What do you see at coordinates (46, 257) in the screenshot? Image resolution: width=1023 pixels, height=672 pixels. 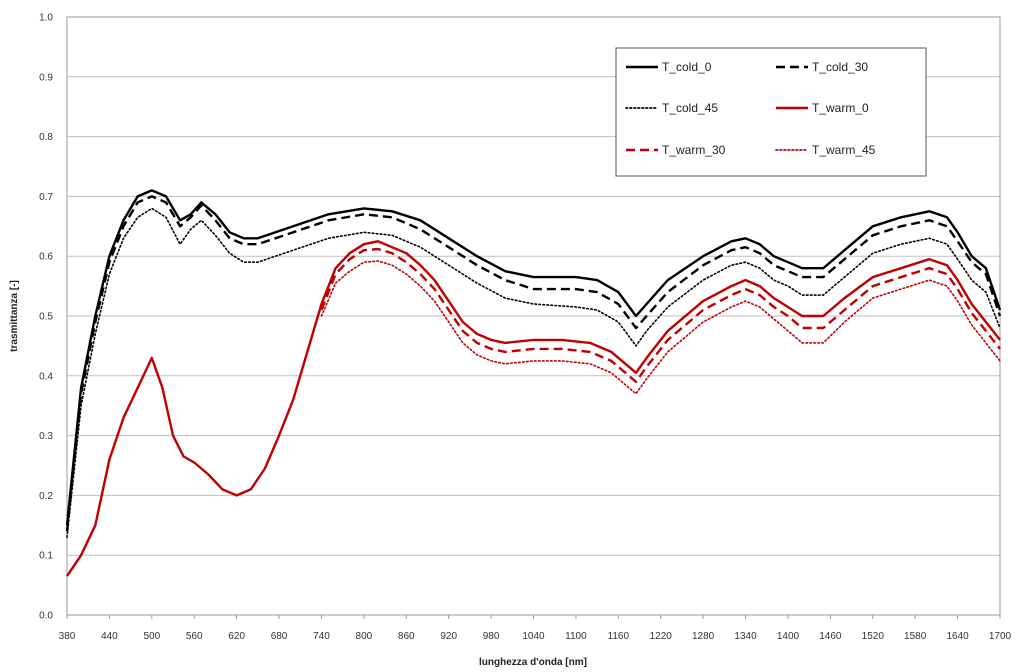 I see `y-tick-label: 0.6` at bounding box center [46, 257].